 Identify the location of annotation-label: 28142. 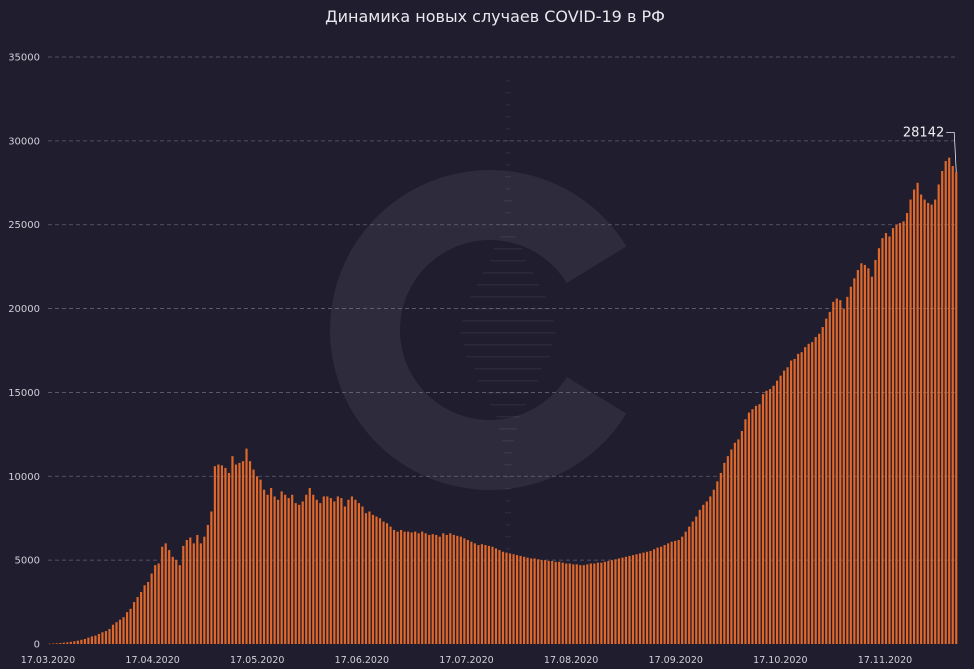
(923, 132).